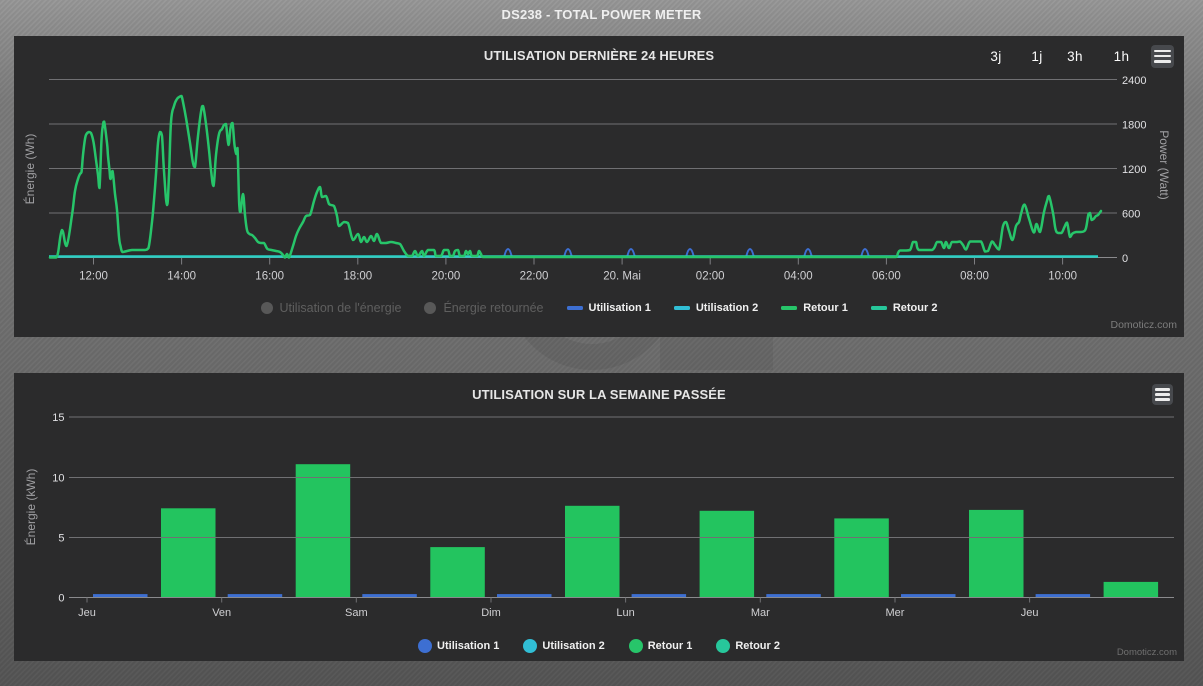 This screenshot has width=1203, height=686. What do you see at coordinates (29, 169) in the screenshot?
I see `svg-text: Énergie (Wh)` at bounding box center [29, 169].